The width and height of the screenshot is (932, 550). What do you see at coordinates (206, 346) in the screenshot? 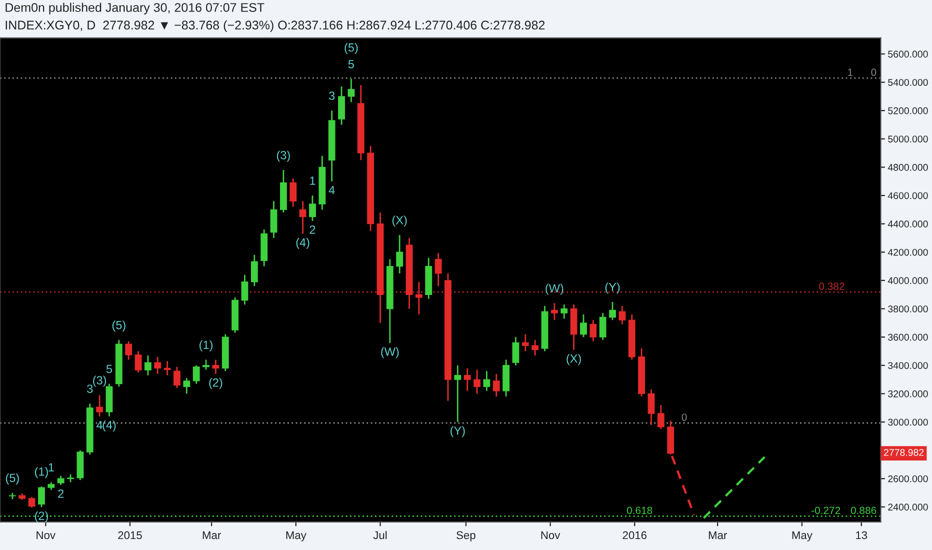
I see `annotation: (1)` at bounding box center [206, 346].